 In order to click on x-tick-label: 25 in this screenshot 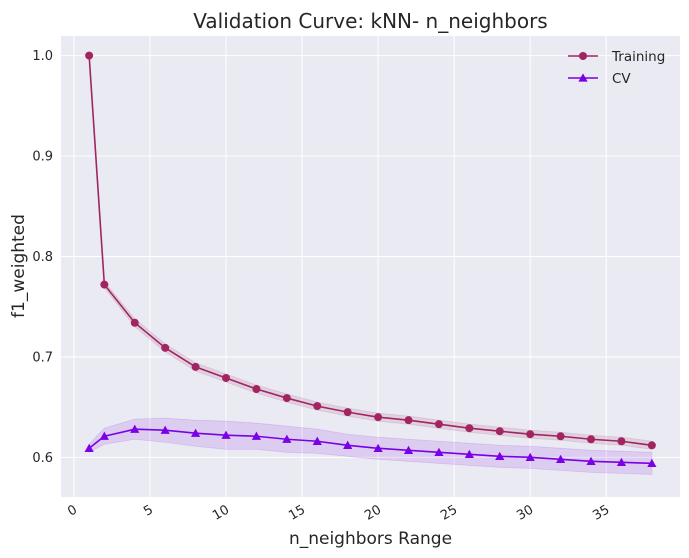, I will do `click(449, 512)`.